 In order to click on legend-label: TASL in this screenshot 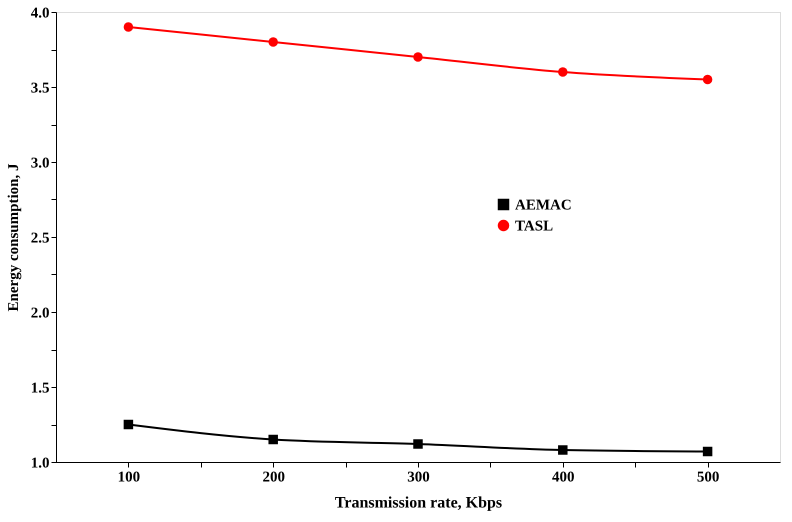, I will do `click(534, 226)`.